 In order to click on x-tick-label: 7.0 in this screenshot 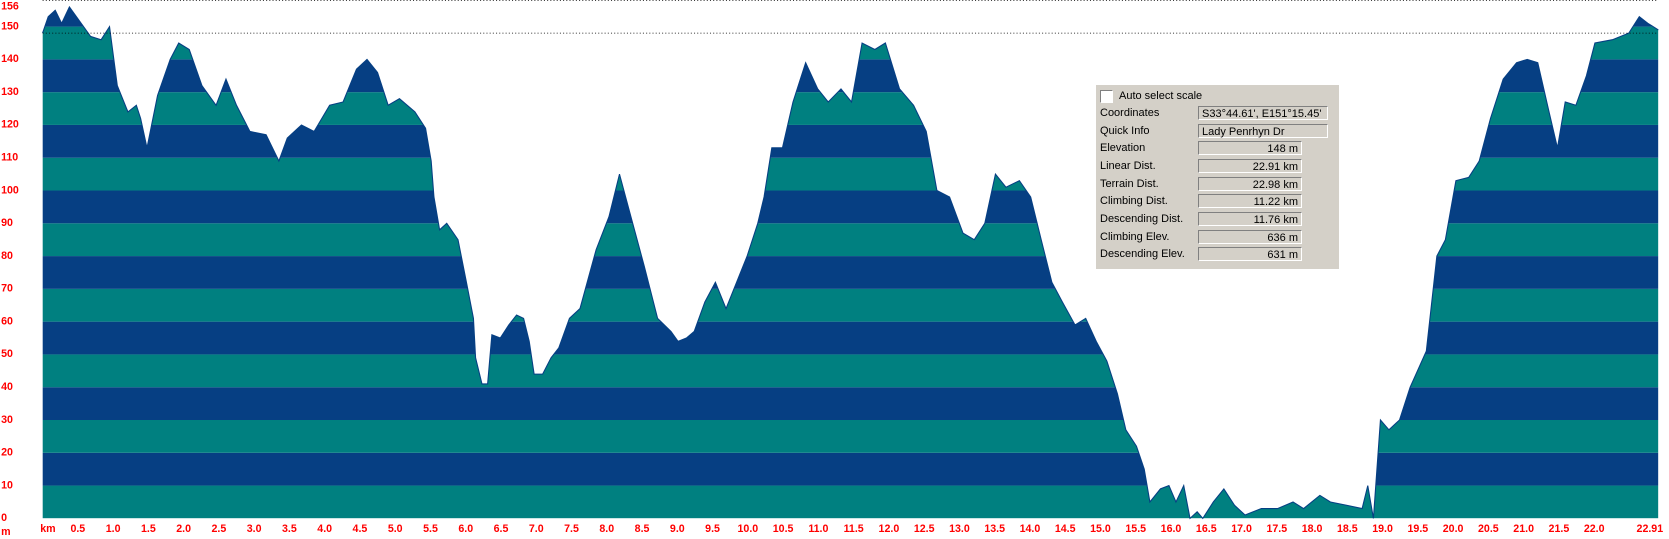, I will do `click(536, 529)`.